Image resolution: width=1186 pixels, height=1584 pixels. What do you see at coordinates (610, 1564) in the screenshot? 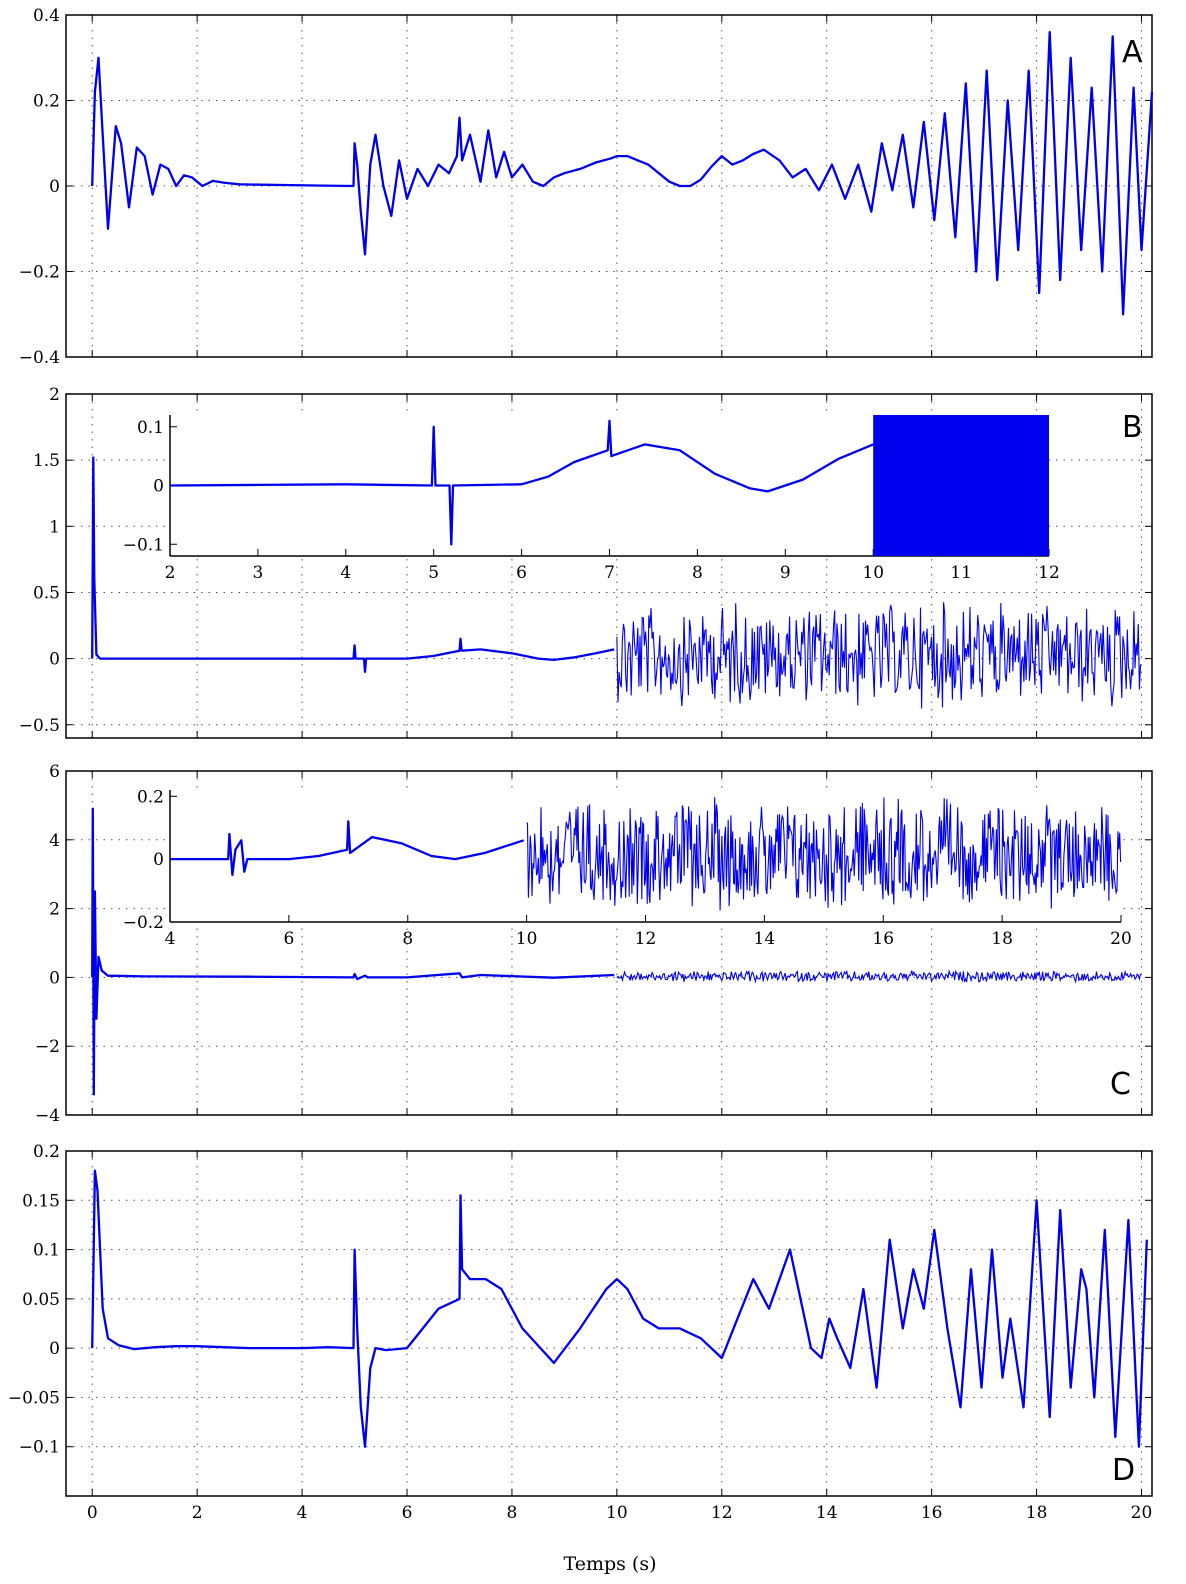
I see `x-axis-label: Temps (s)` at bounding box center [610, 1564].